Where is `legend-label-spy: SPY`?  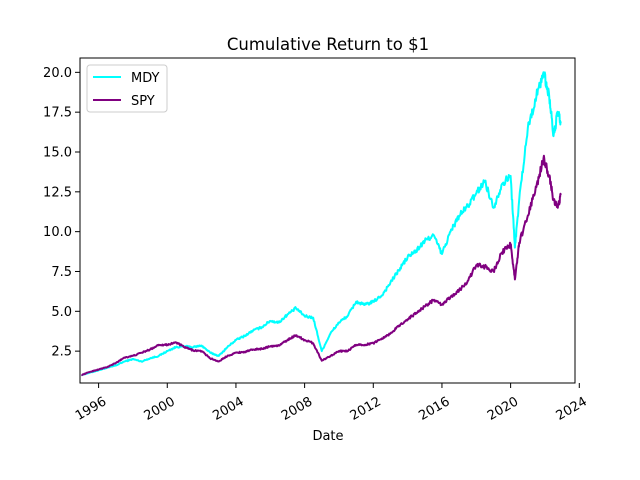 legend-label-spy: SPY is located at coordinates (143, 101).